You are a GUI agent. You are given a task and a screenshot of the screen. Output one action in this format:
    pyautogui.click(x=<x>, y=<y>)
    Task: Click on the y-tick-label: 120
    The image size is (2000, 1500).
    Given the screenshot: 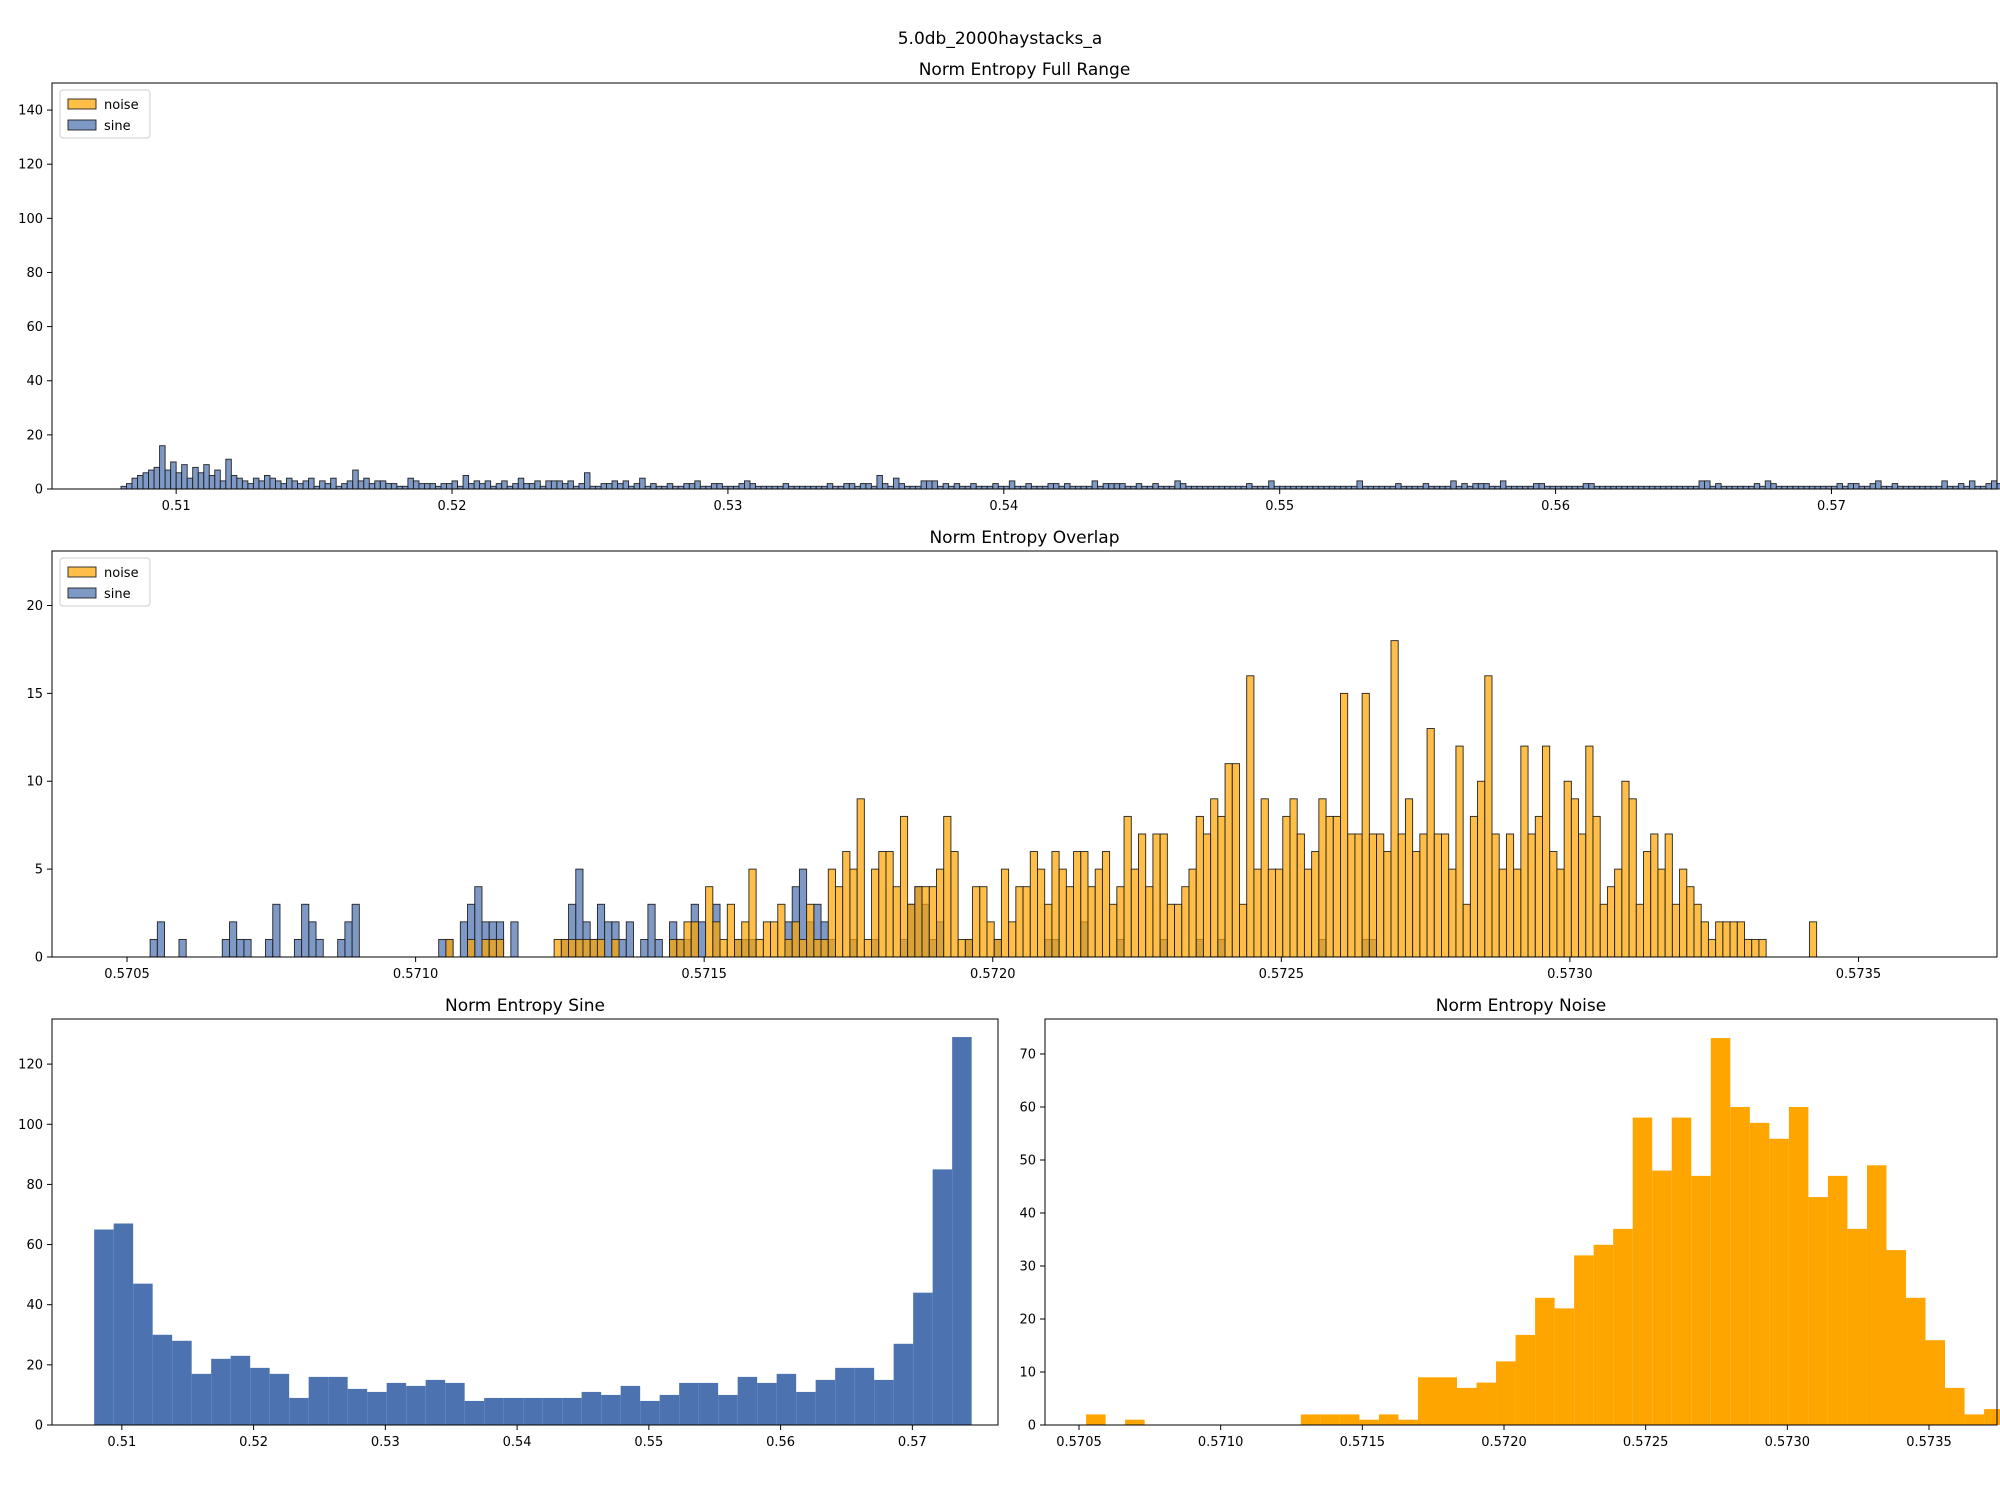 What is the action you would take?
    pyautogui.click(x=30, y=1065)
    